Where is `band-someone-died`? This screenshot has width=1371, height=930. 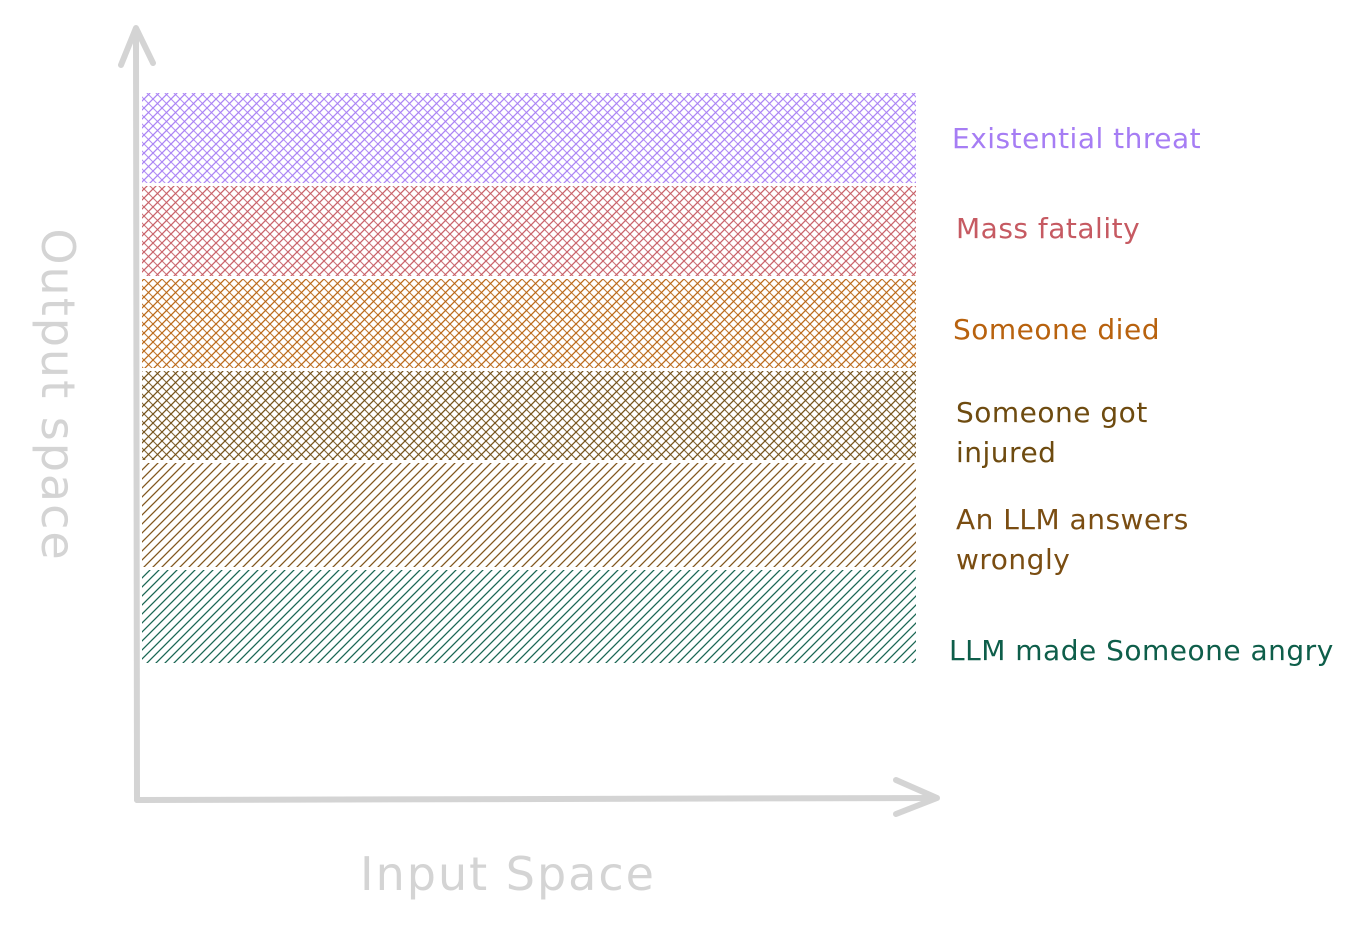 band-someone-died is located at coordinates (529, 323).